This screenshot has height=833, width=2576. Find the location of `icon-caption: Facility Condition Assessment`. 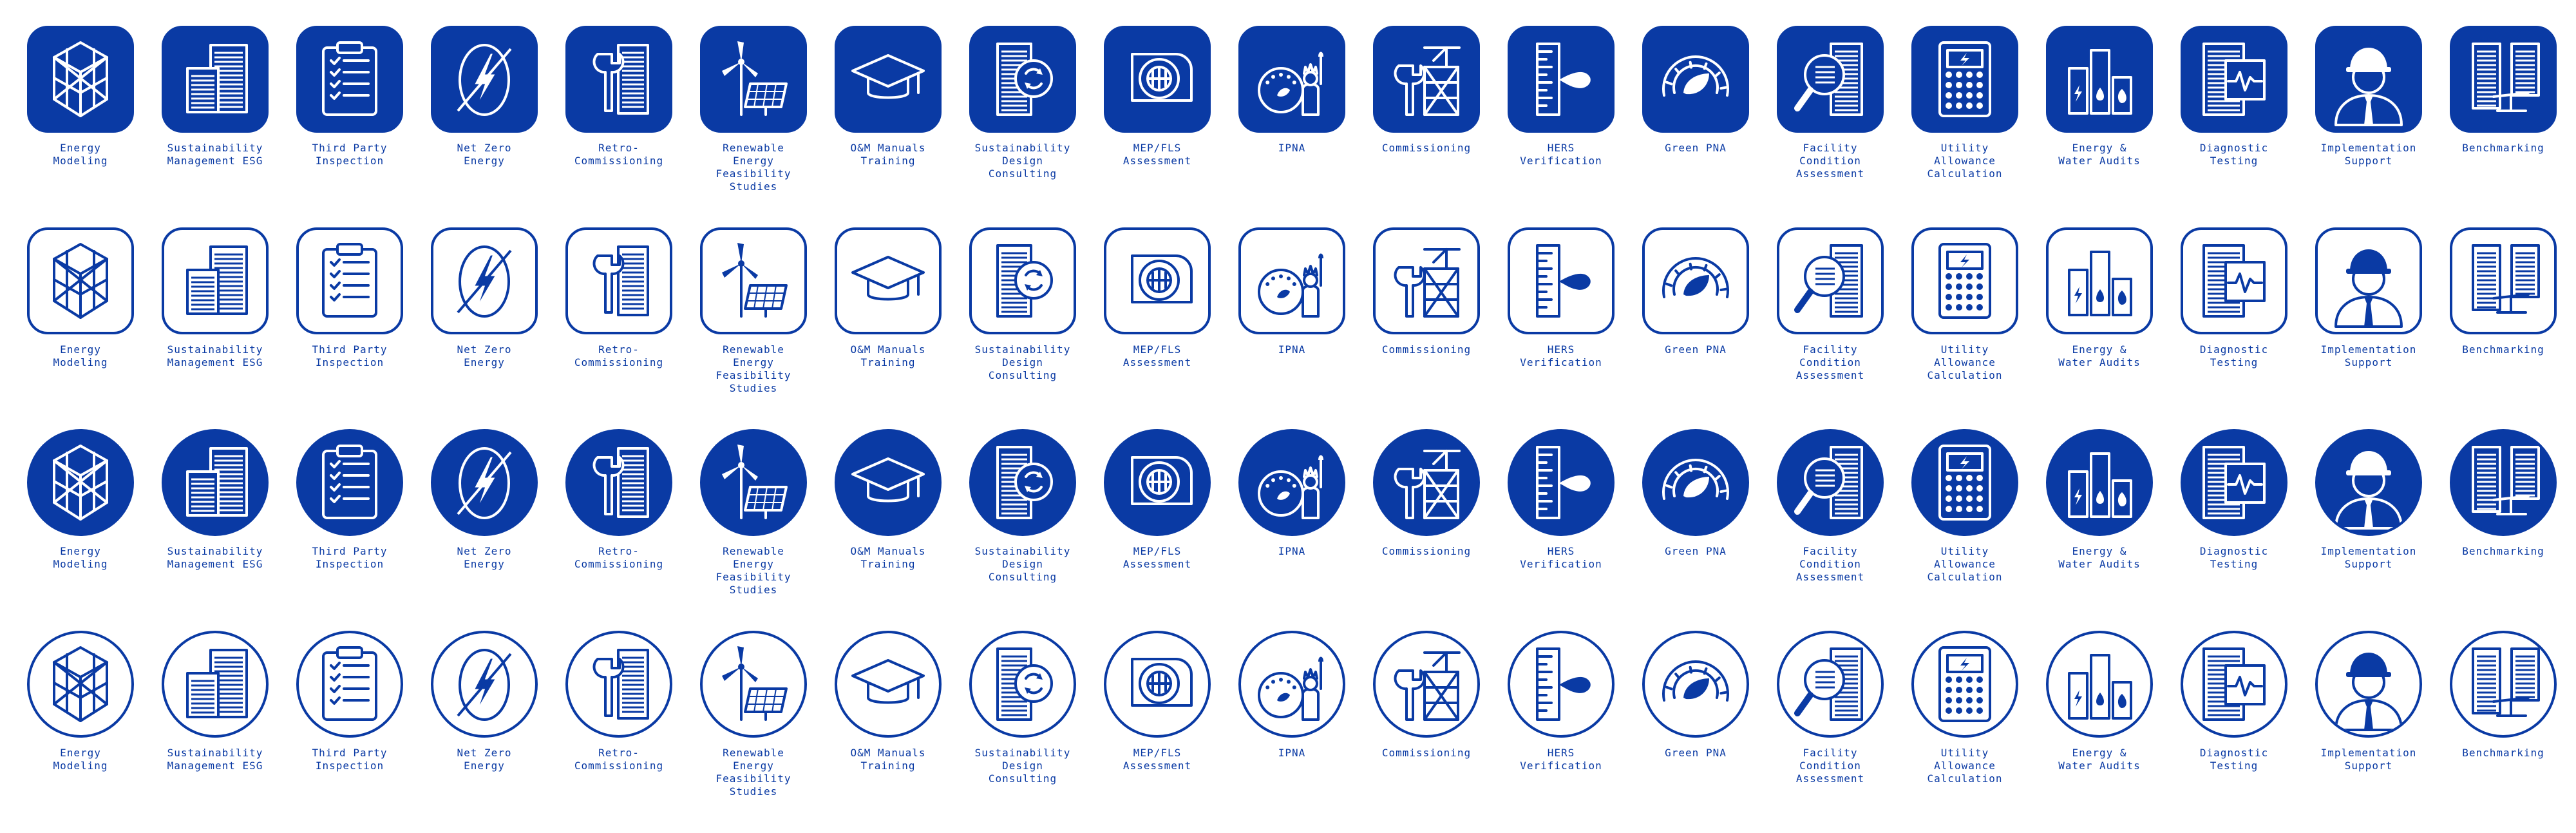

icon-caption: Facility Condition Assessment is located at coordinates (1830, 564).